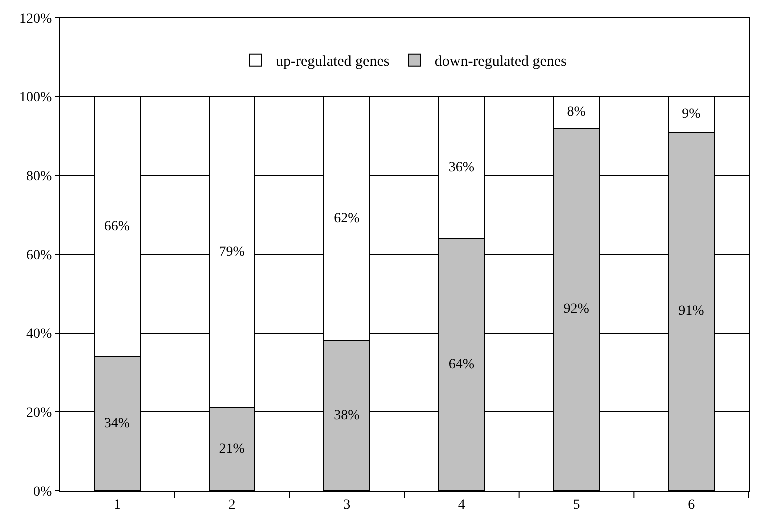 Image resolution: width=764 pixels, height=531 pixels. What do you see at coordinates (117, 226) in the screenshot?
I see `data-label: 66%` at bounding box center [117, 226].